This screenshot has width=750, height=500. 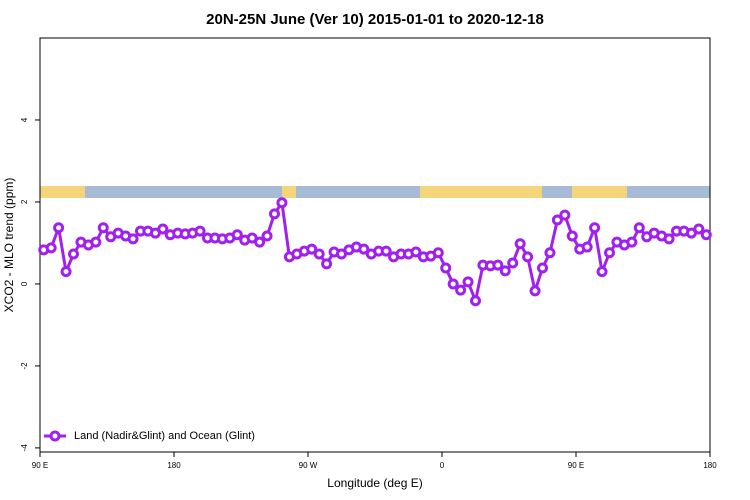 What do you see at coordinates (9, 245) in the screenshot?
I see `y-axis-label: XCO2 - MLO trend (ppm)` at bounding box center [9, 245].